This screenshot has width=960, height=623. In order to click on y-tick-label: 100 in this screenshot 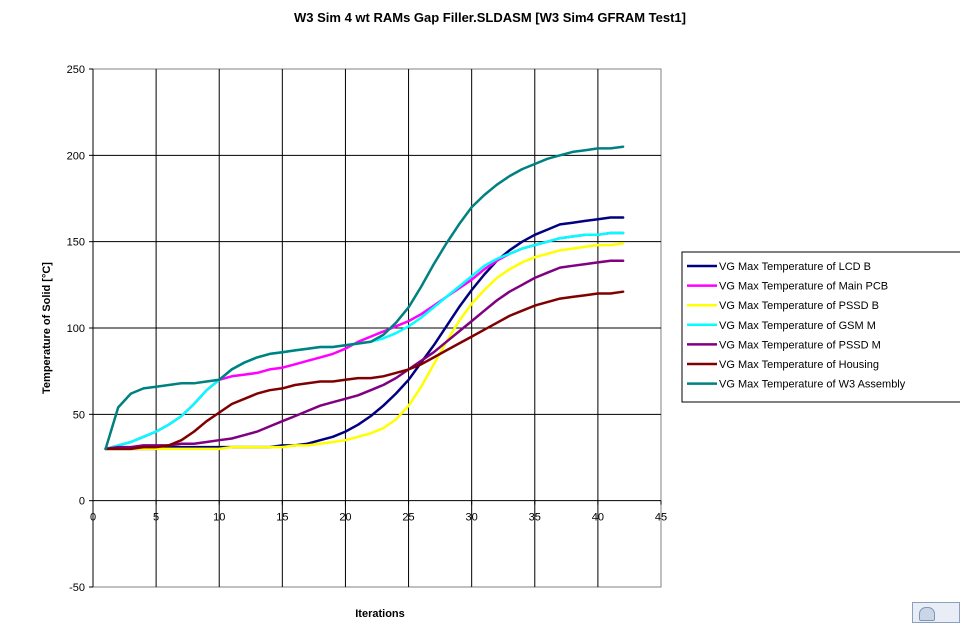, I will do `click(76, 329)`.